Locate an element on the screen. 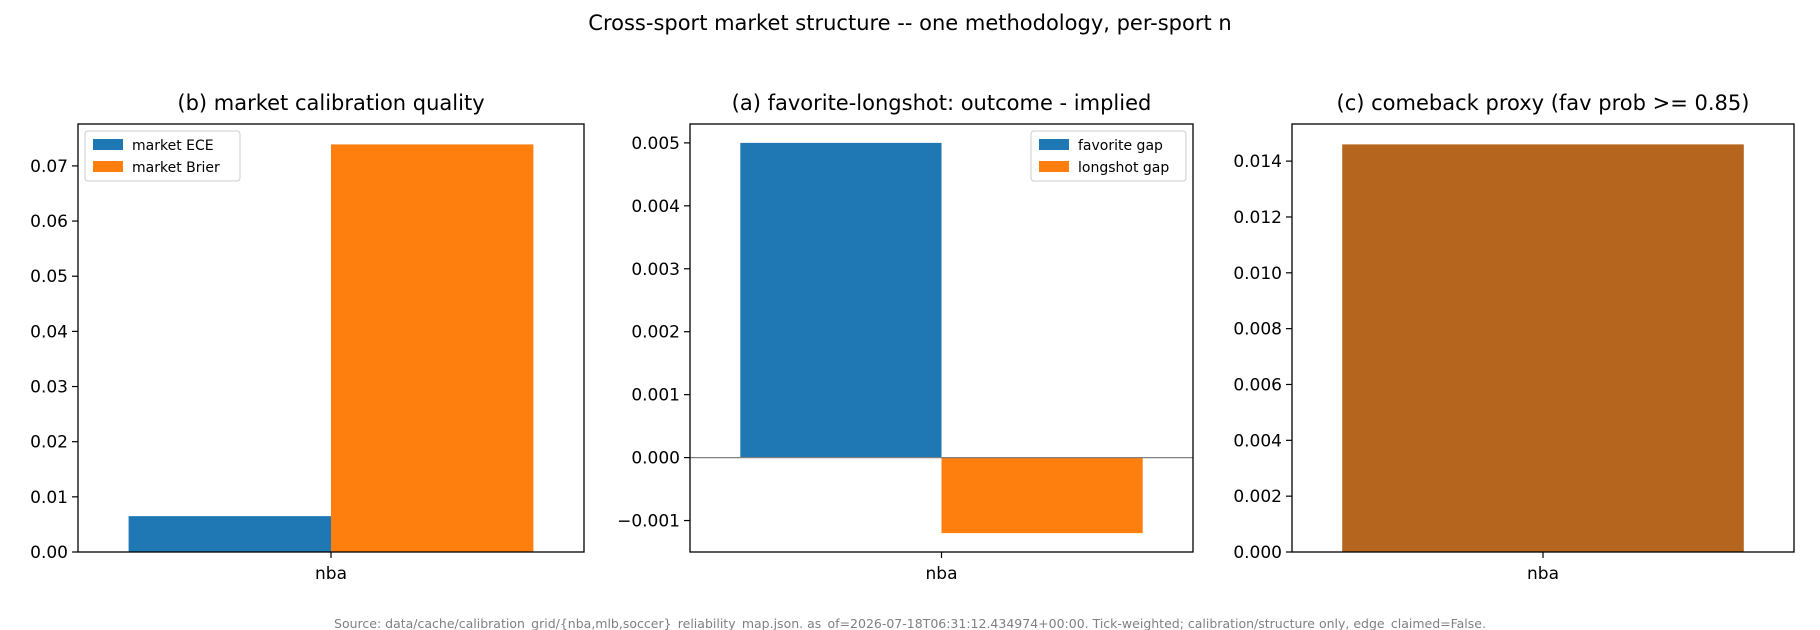 This screenshot has width=1820, height=630. bar-market-Brier is located at coordinates (432, 348).